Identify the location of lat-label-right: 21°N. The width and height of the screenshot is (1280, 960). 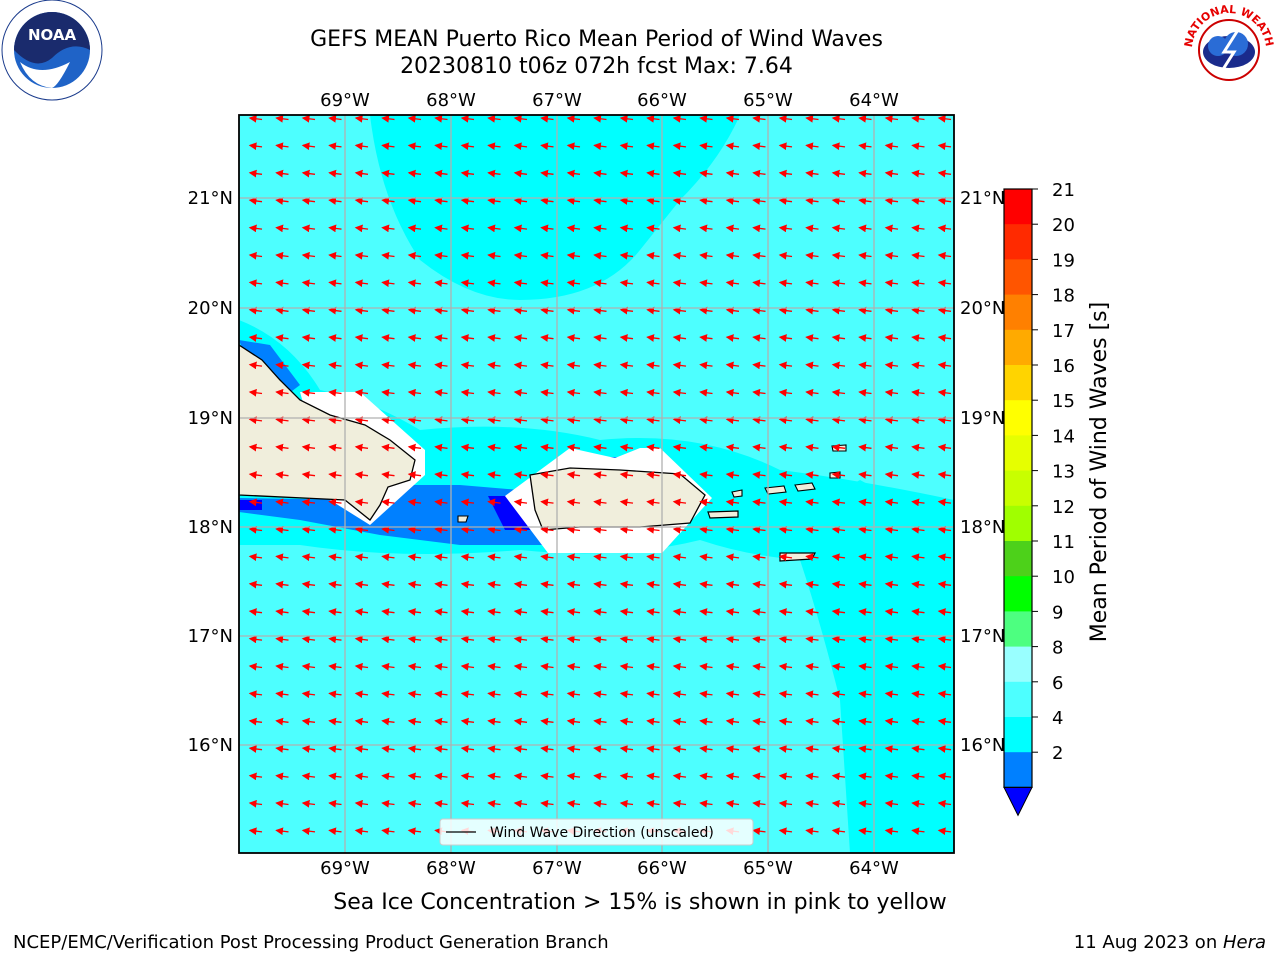
(982, 198).